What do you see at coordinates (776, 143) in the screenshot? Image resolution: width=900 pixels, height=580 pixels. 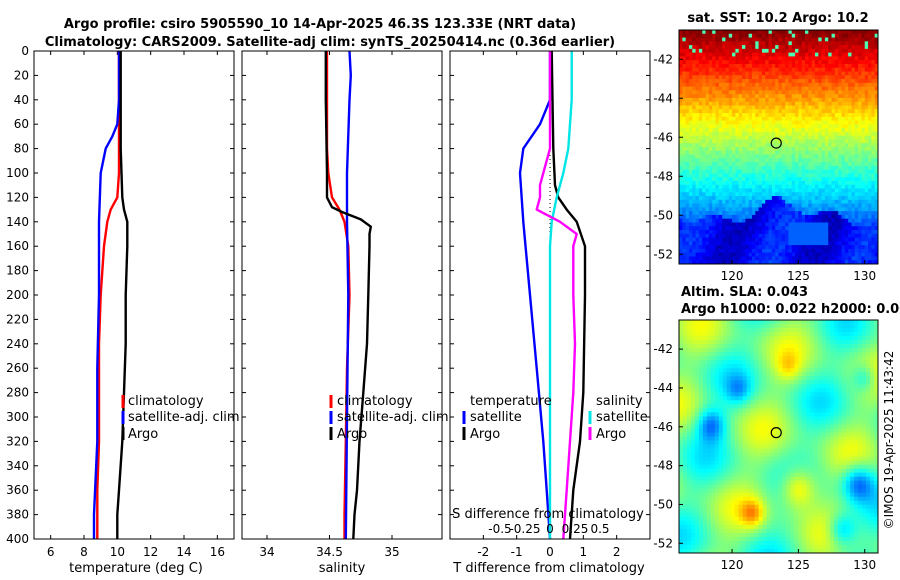 I see `sst-argo-location-marker` at bounding box center [776, 143].